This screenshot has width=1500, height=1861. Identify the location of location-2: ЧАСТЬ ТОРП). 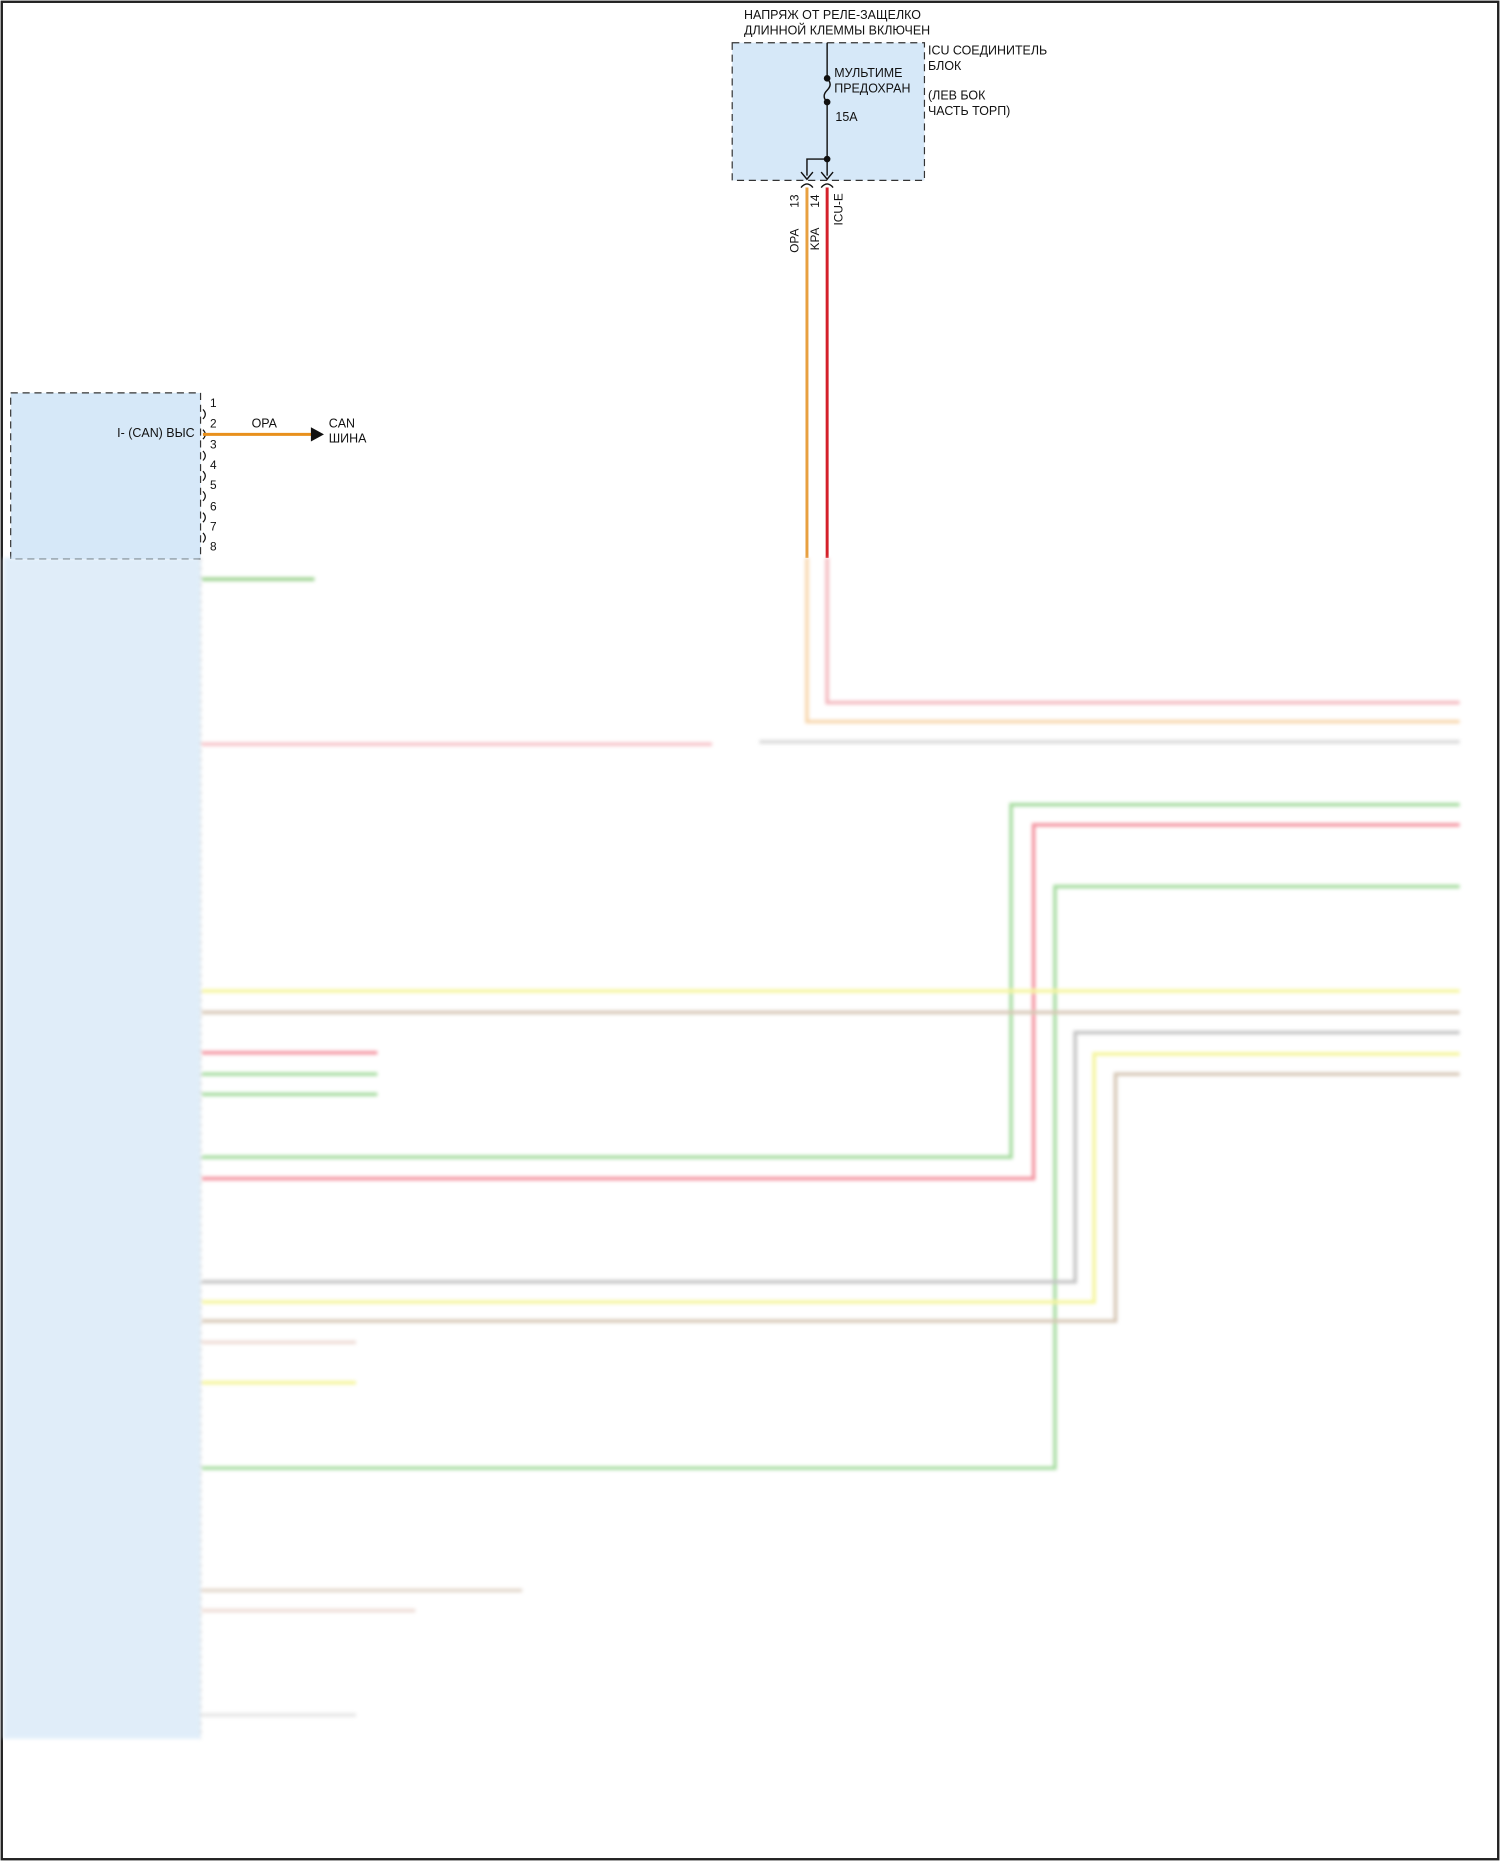
(969, 111).